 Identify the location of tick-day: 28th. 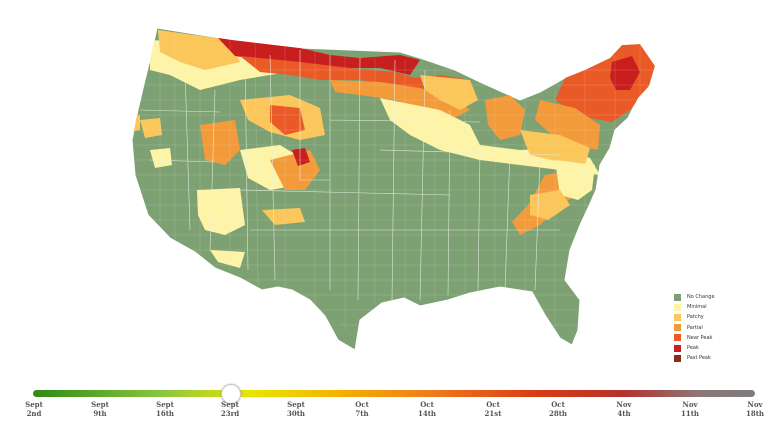
(558, 413).